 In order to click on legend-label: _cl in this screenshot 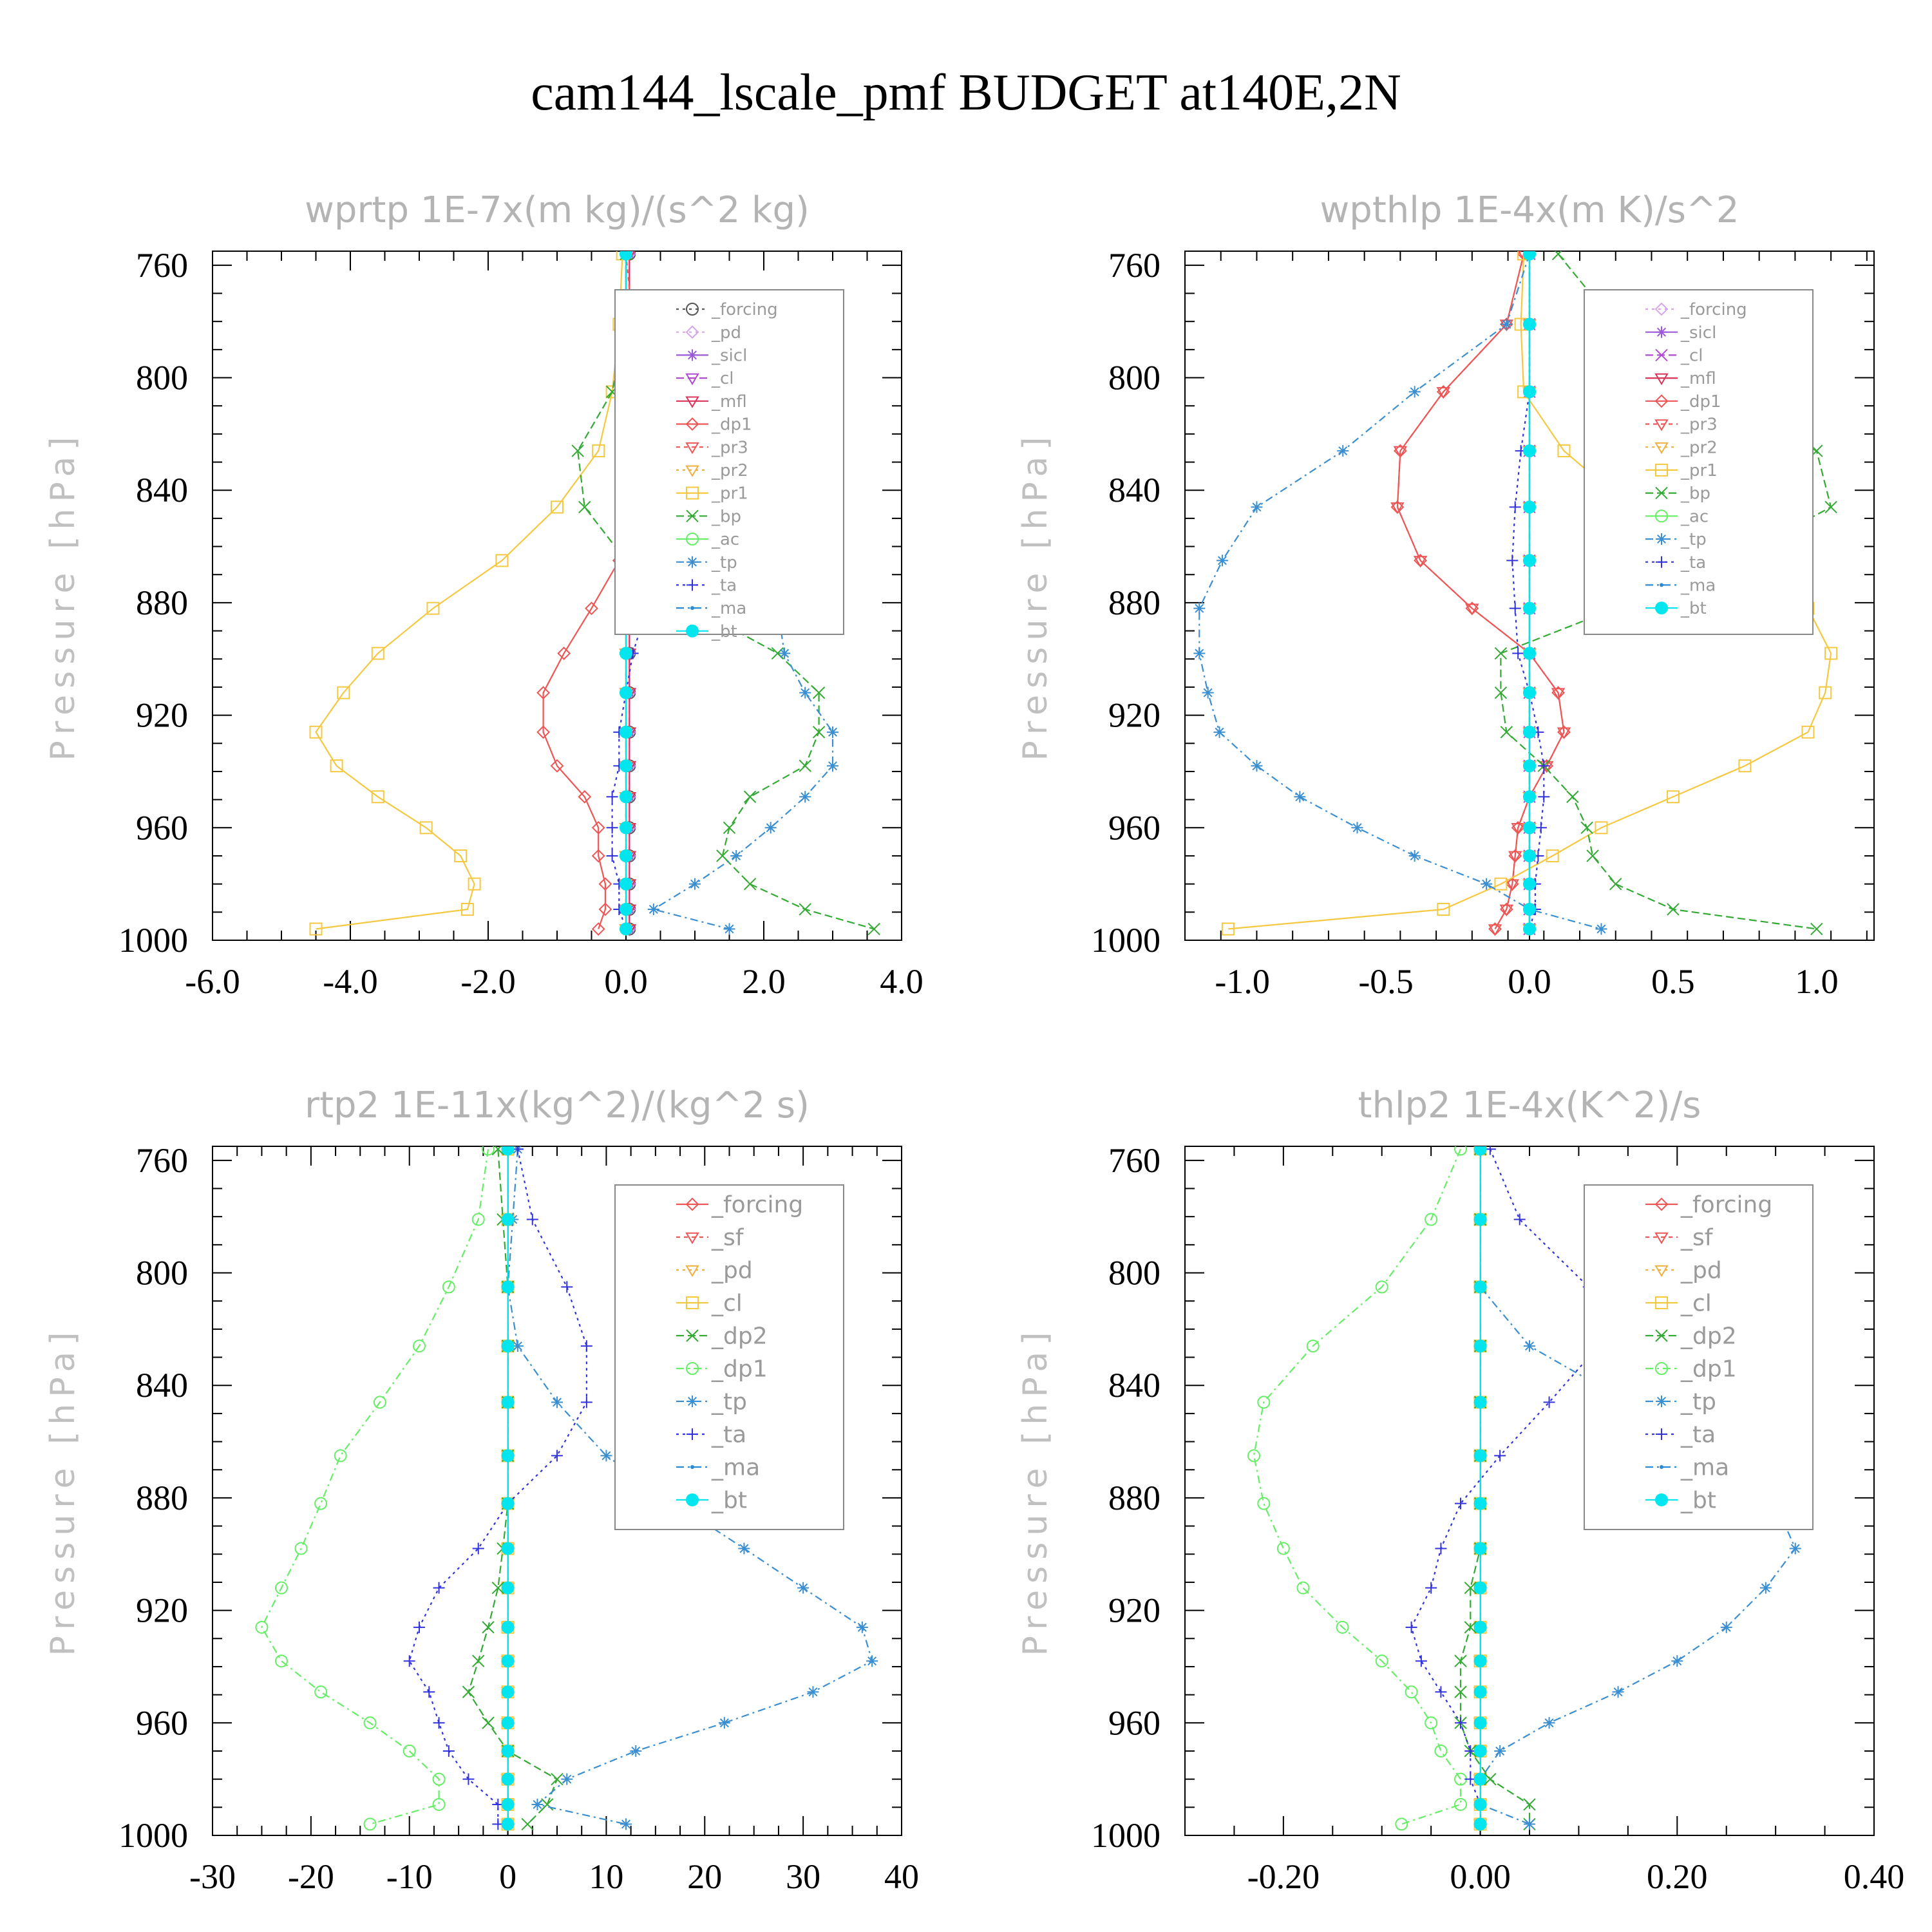, I will do `click(722, 379)`.